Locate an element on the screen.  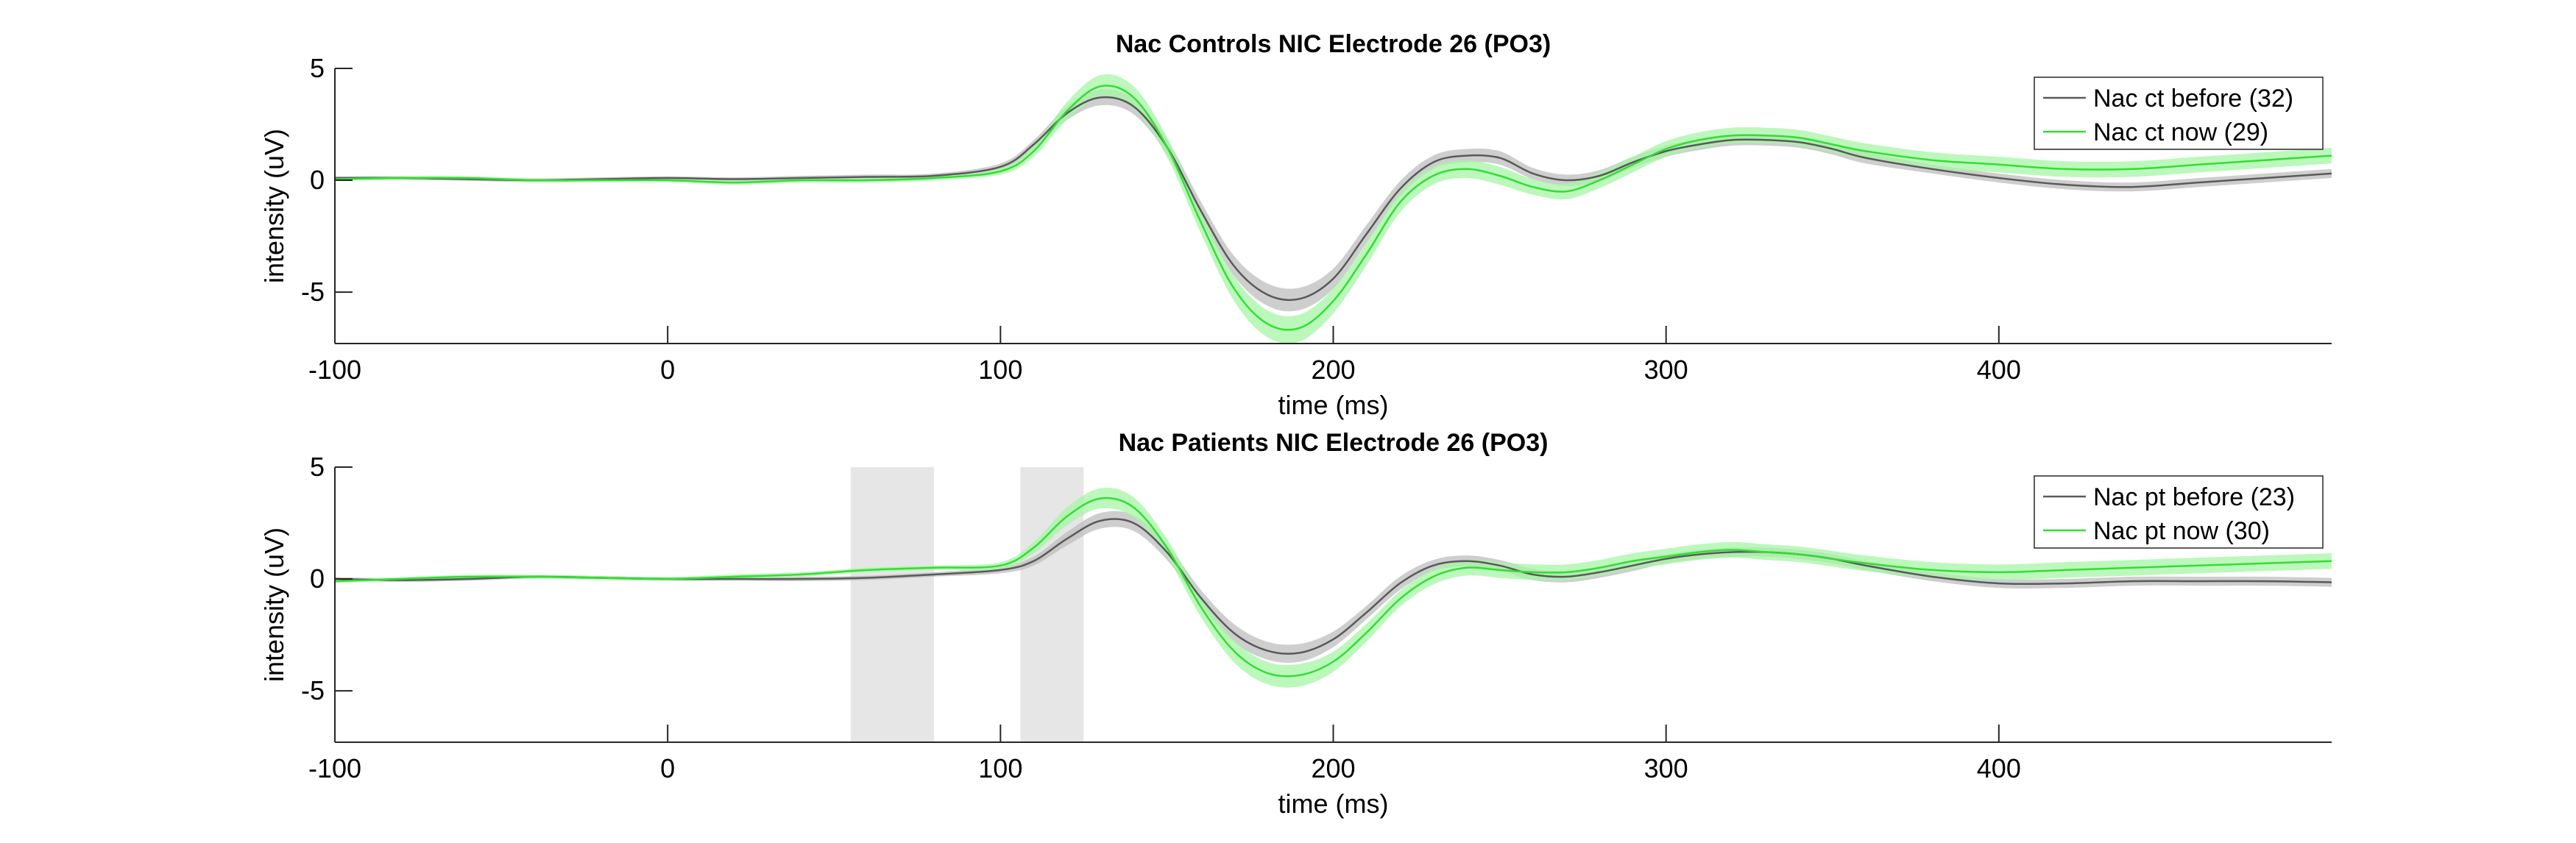
legend-entry: Nac ct now (29) is located at coordinates (2180, 132).